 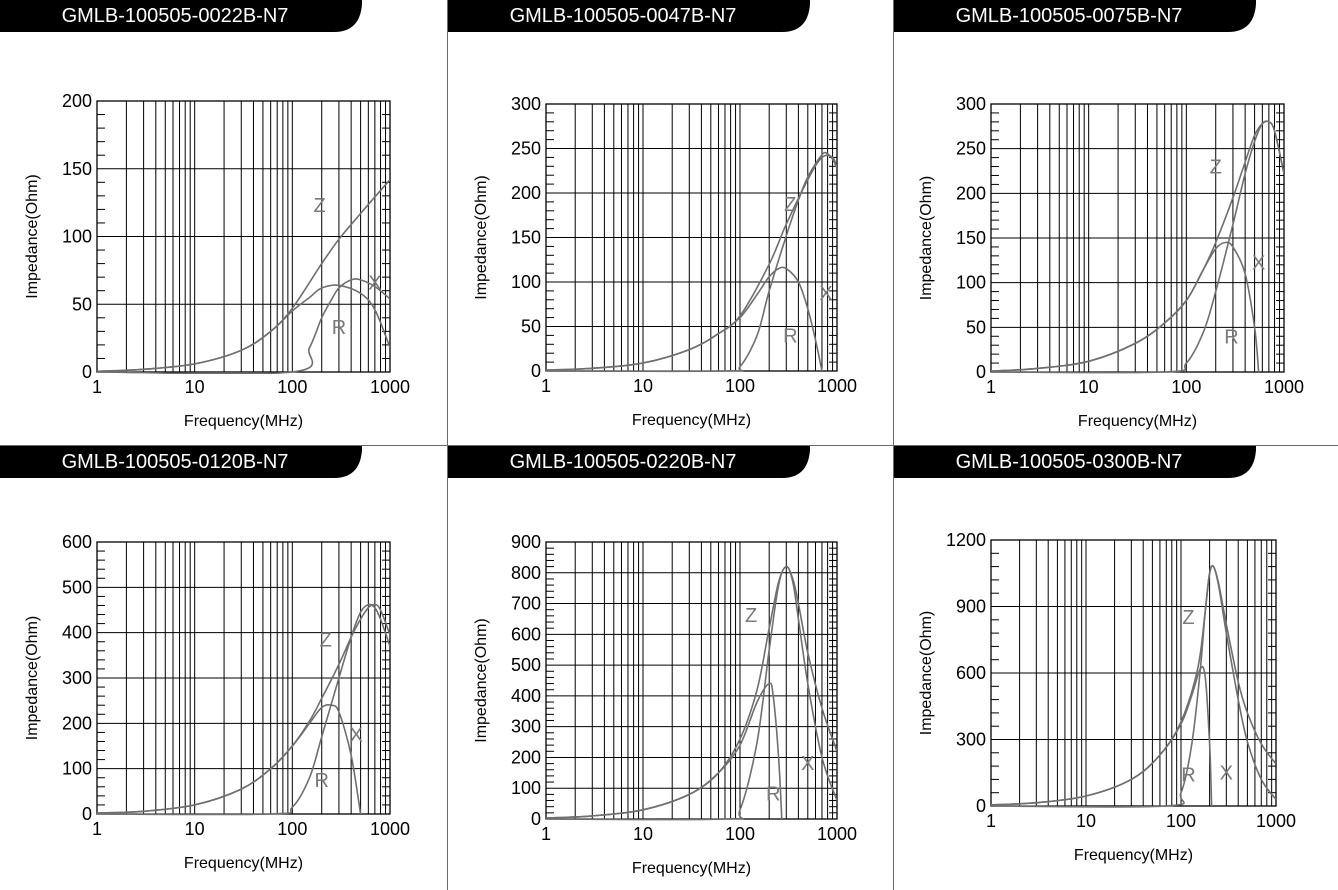 What do you see at coordinates (1075, 462) in the screenshot?
I see `panel-title-tab: GMLB-100505-0300B-N7` at bounding box center [1075, 462].